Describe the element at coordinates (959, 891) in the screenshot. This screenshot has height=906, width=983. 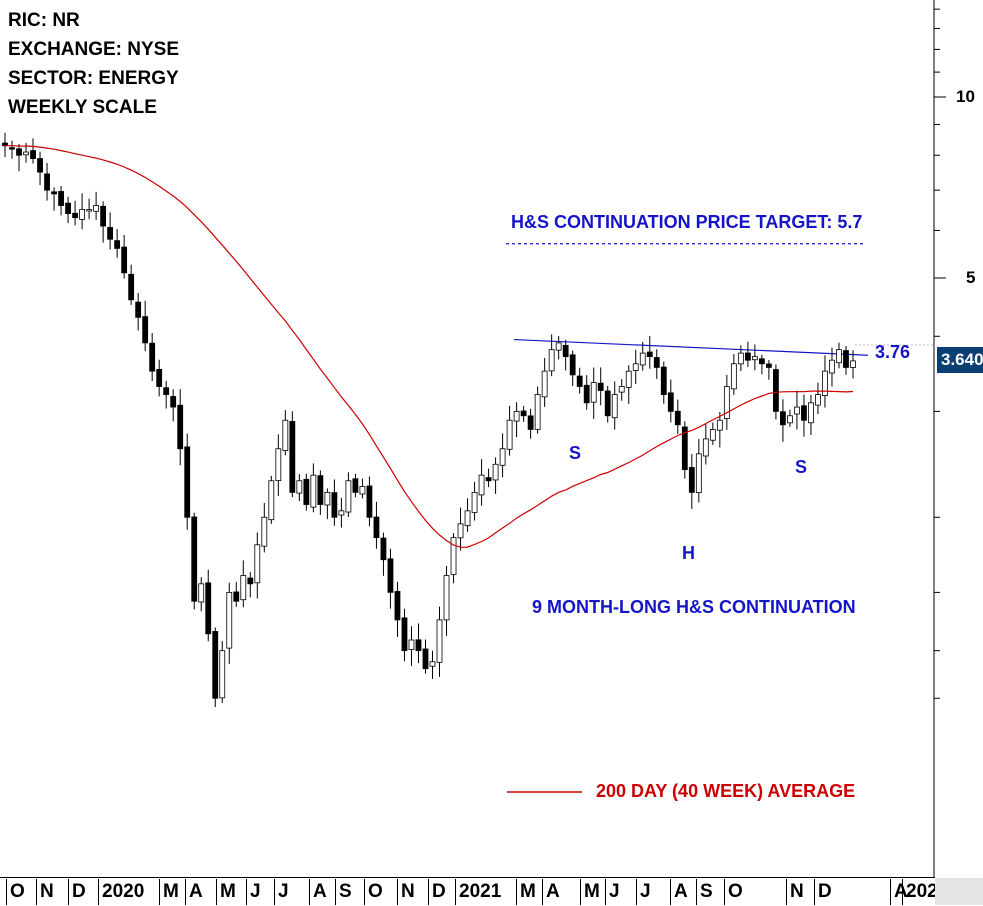
I see `x-axis-right-block` at that location.